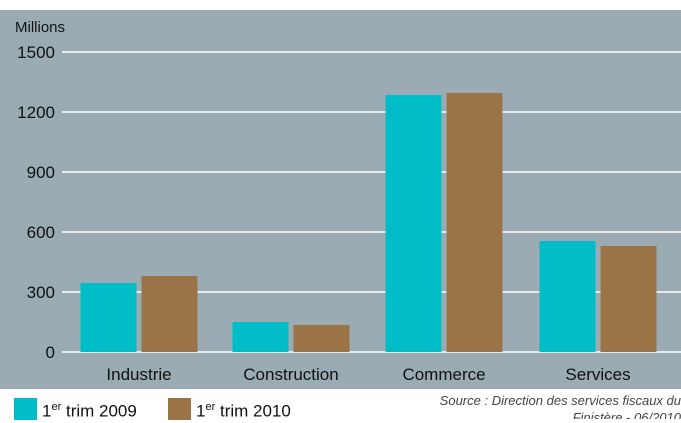 The width and height of the screenshot is (681, 423). I want to click on y-tick-label-1200: 1200, so click(36, 112).